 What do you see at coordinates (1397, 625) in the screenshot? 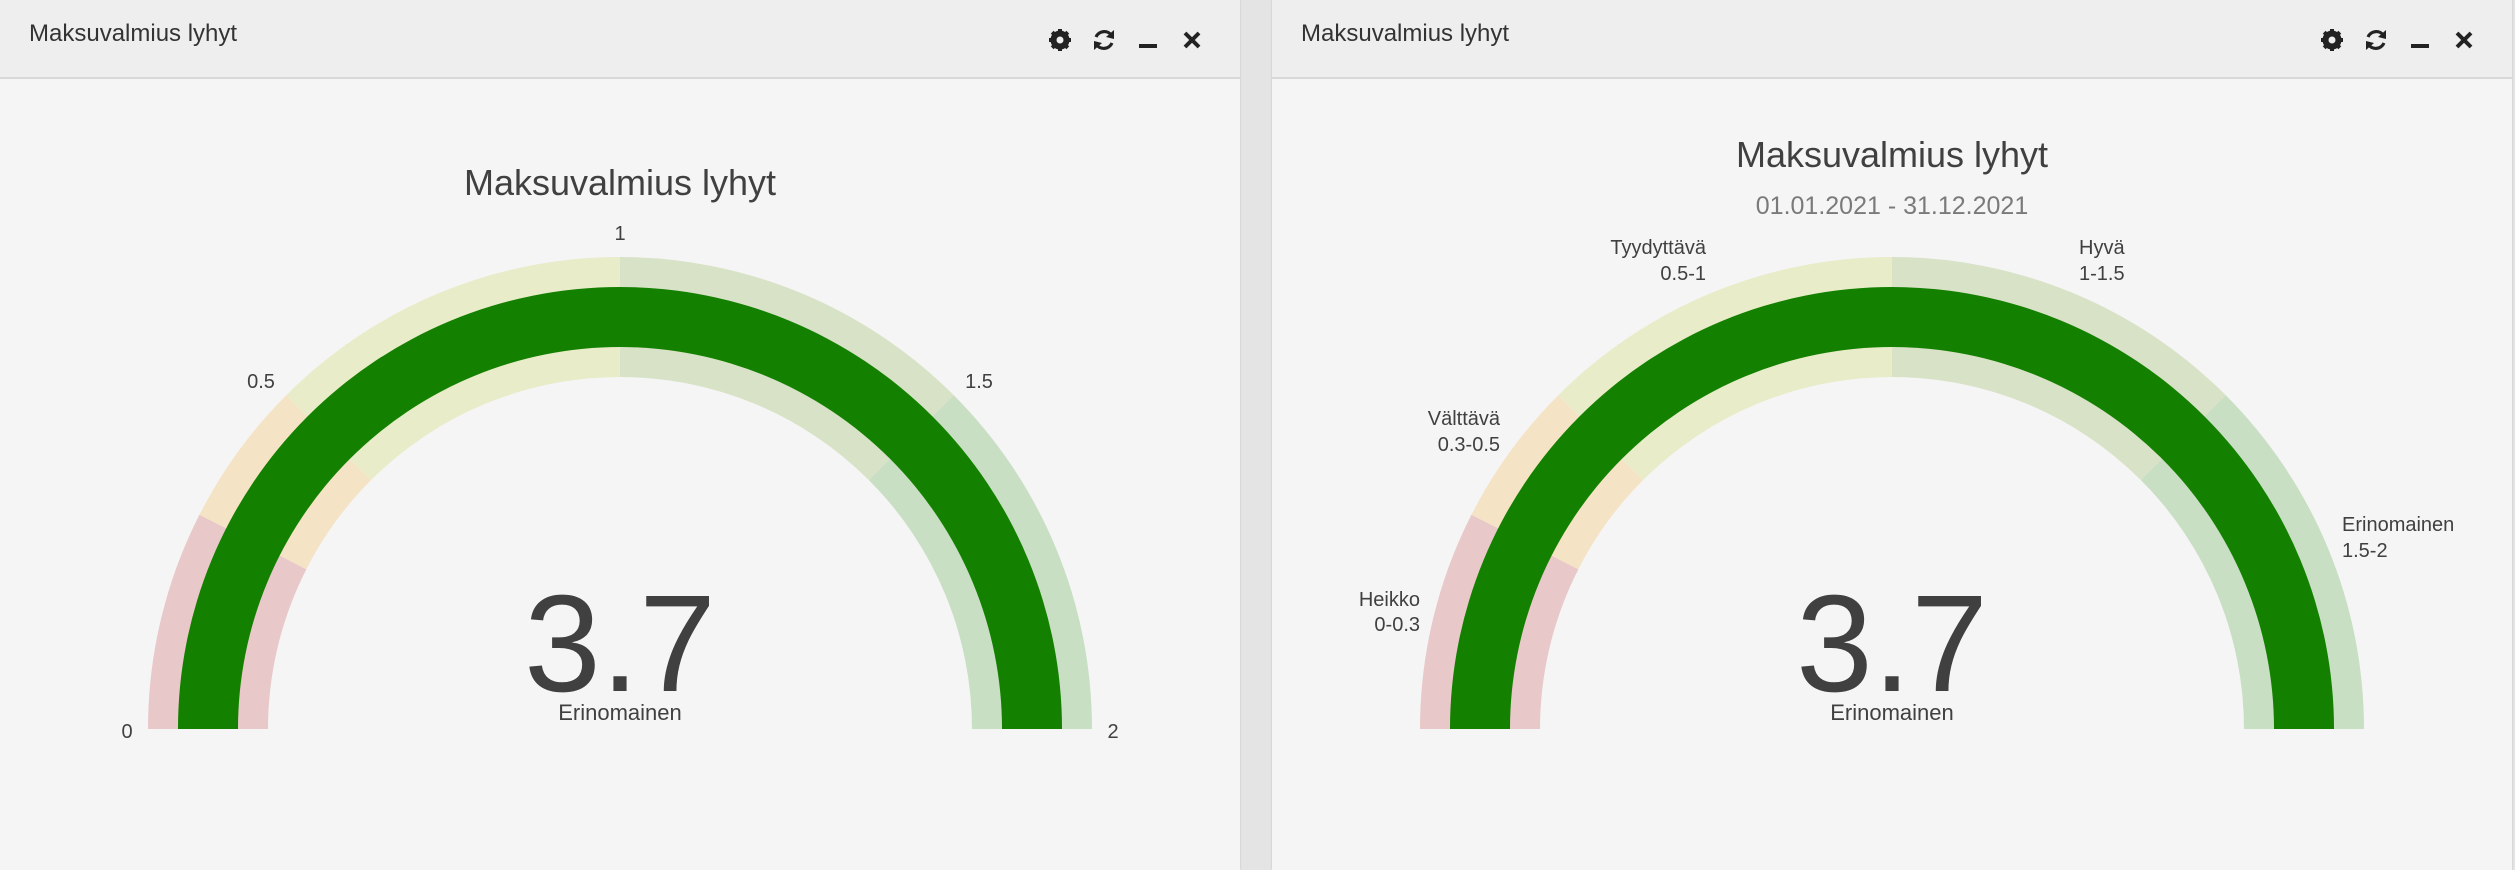
I see `band-label-range: 0-0.3` at bounding box center [1397, 625].